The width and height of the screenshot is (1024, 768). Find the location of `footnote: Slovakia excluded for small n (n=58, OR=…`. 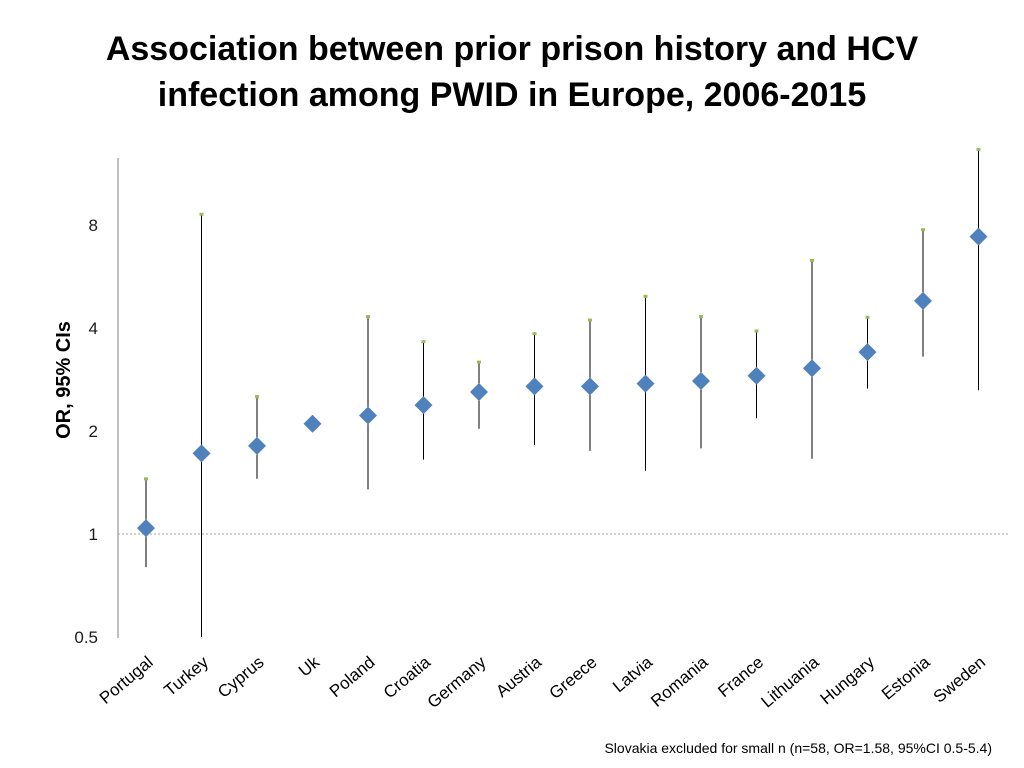

footnote: Slovakia excluded for small n (n=58, OR=… is located at coordinates (798, 748).